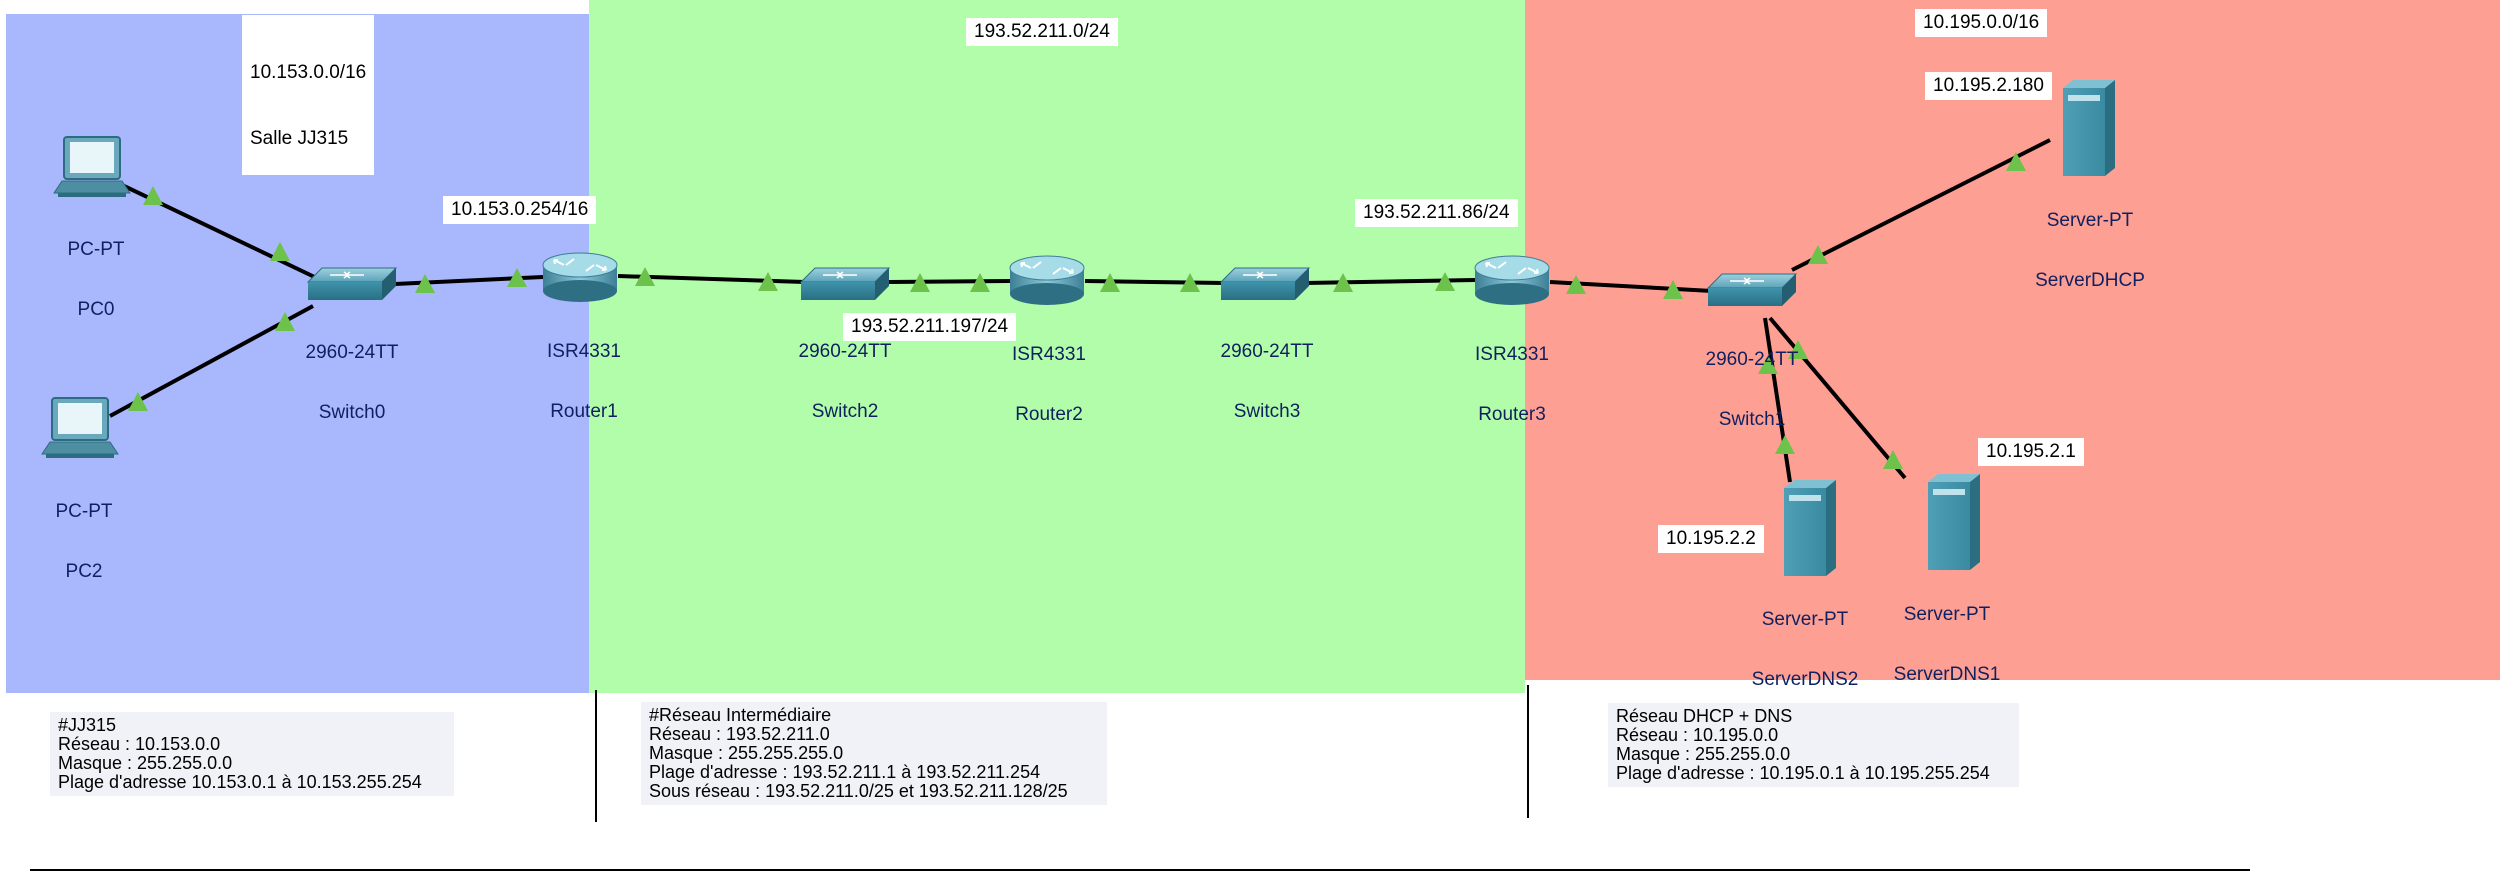  I want to click on zone-jj315-label: 10.153.0.0/16 Salle JJ315, so click(308, 95).